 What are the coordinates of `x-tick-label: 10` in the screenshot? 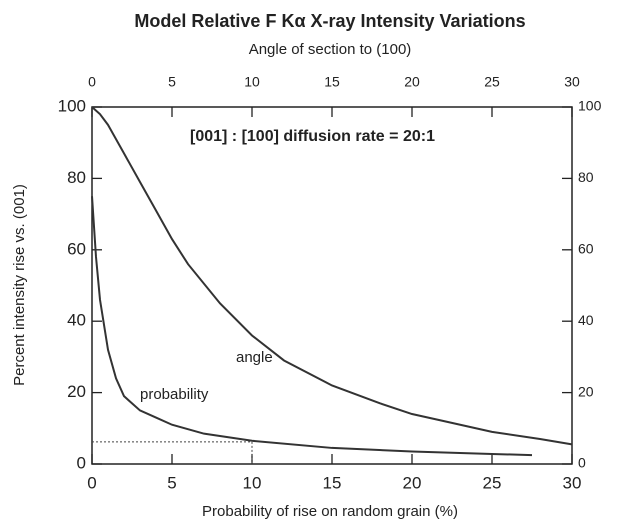 It's located at (252, 482).